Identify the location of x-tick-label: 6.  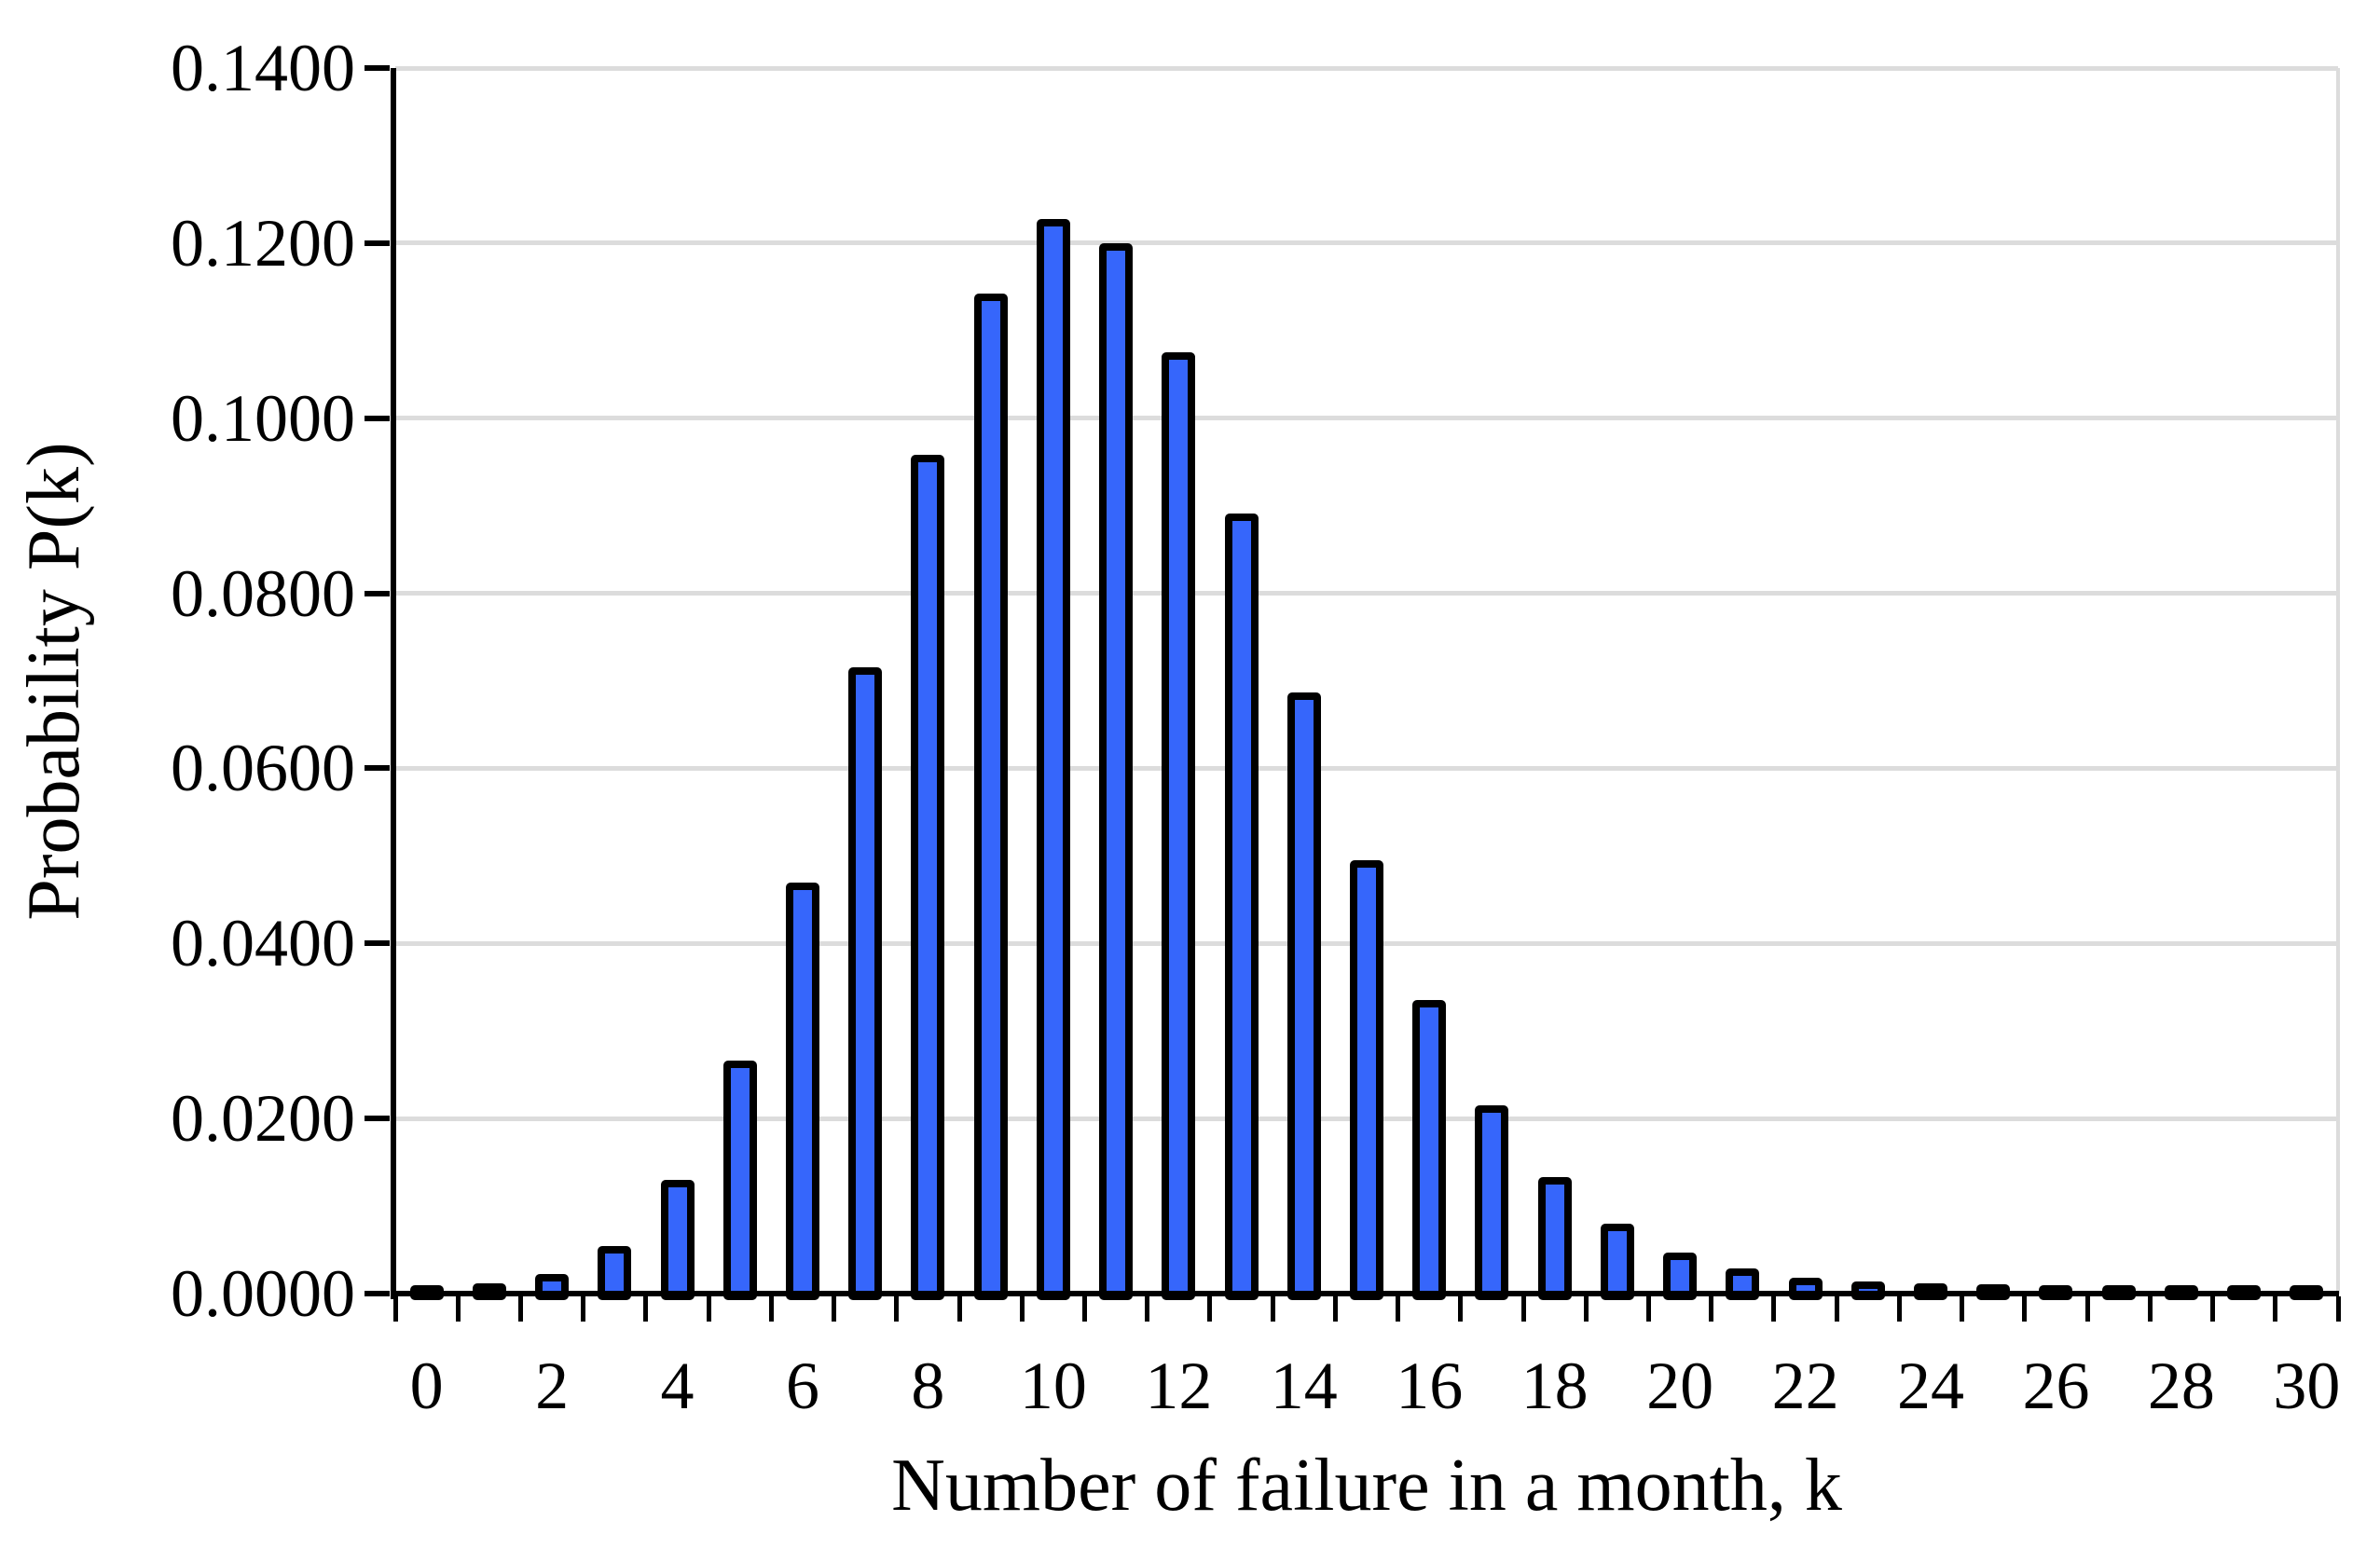
(802, 1386).